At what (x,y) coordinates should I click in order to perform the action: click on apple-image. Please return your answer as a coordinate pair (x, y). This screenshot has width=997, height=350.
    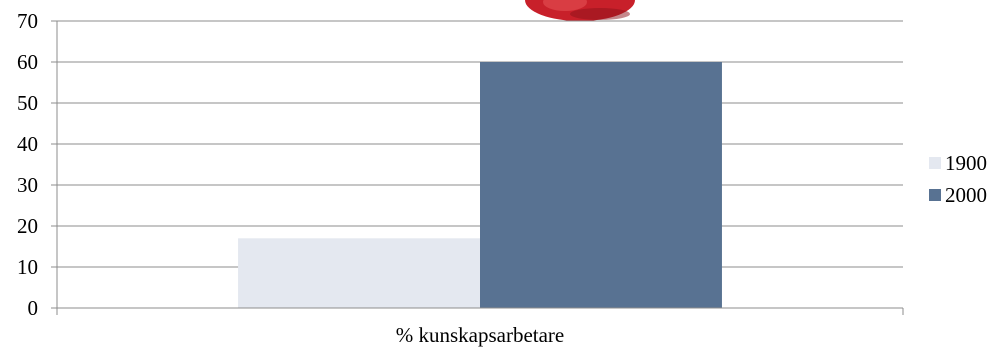
    Looking at the image, I should click on (580, 10).